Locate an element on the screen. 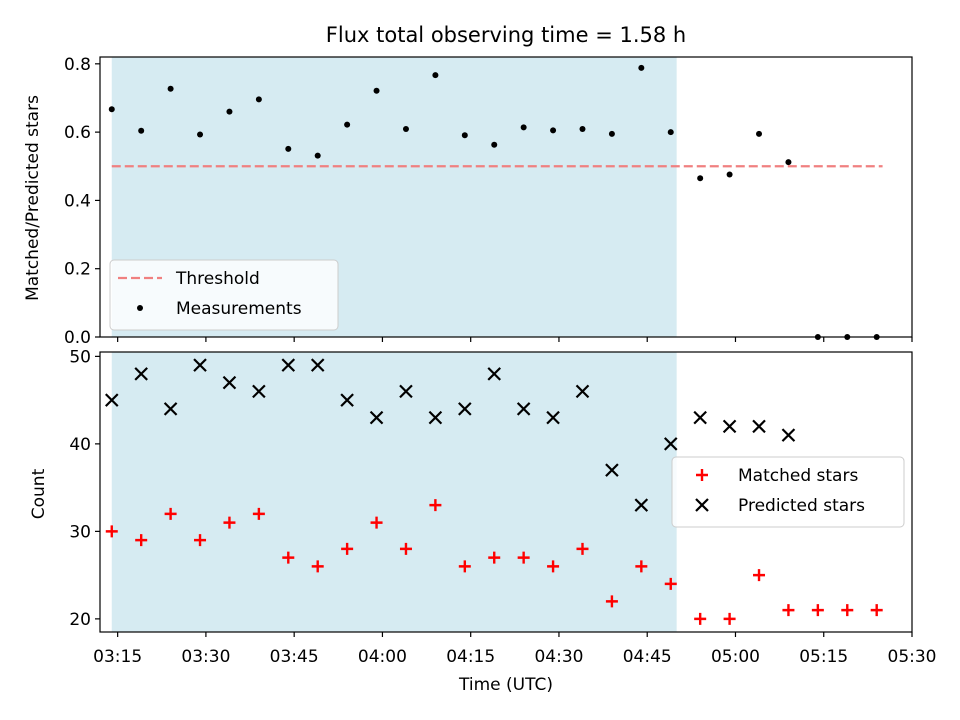  count-y-tick-label: 30 is located at coordinates (80, 532).